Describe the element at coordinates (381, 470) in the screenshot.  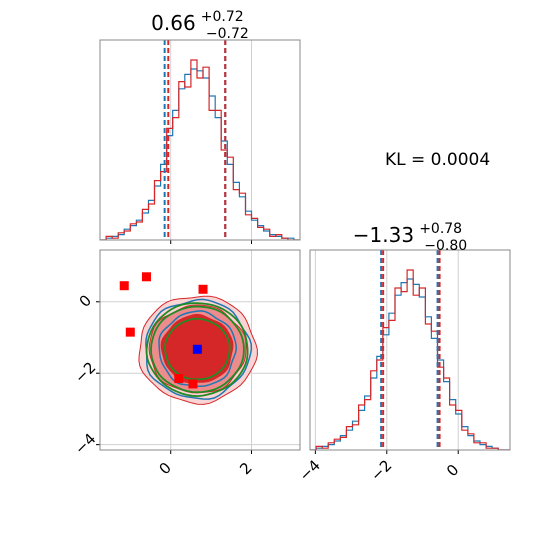
I see `x-tick-label: −2` at that location.